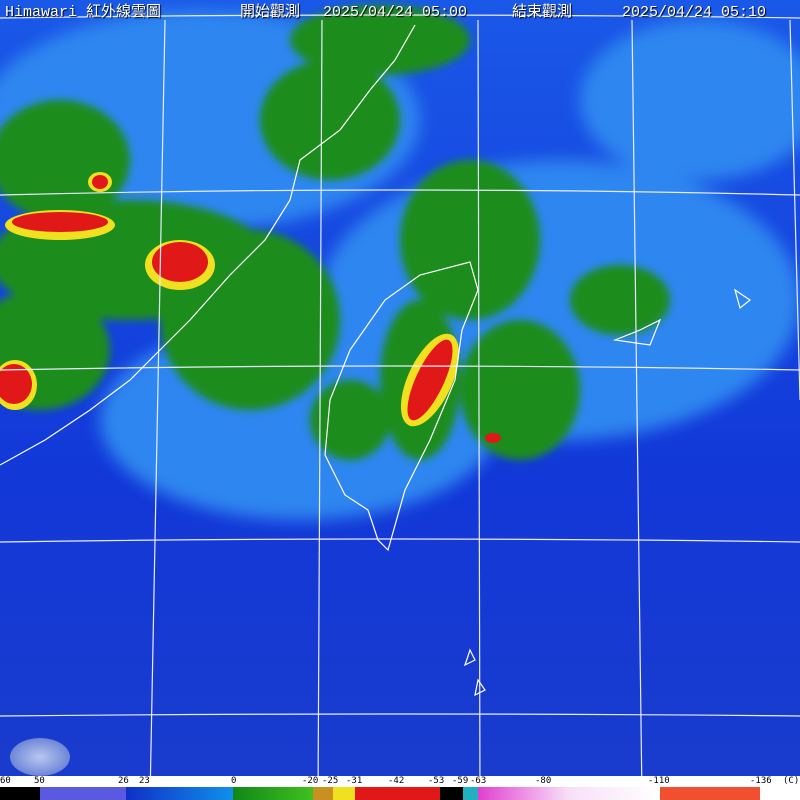 This screenshot has height=800, width=800. I want to click on scale-label: -25, so click(330, 781).